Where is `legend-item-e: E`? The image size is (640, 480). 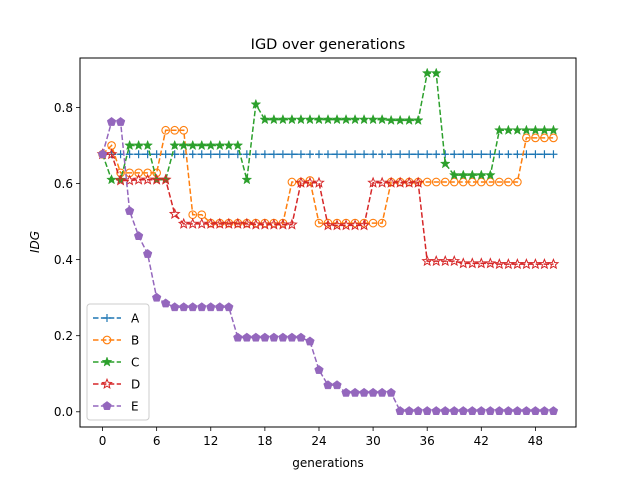
legend-item-e: E is located at coordinates (116, 406).